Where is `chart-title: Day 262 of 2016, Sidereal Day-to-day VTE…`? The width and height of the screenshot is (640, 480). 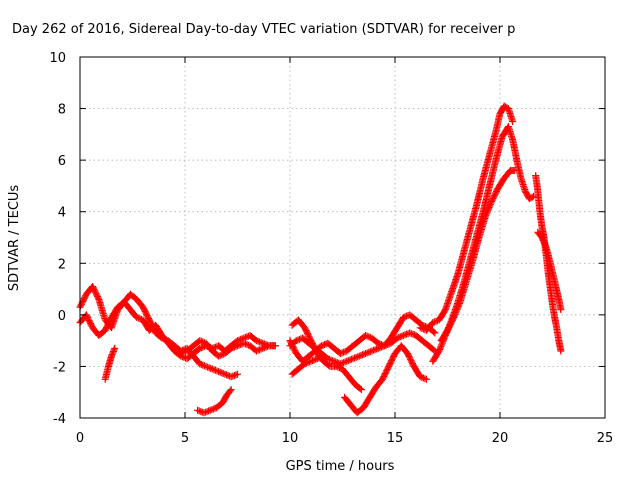 chart-title: Day 262 of 2016, Sidereal Day-to-day VTE… is located at coordinates (263, 29).